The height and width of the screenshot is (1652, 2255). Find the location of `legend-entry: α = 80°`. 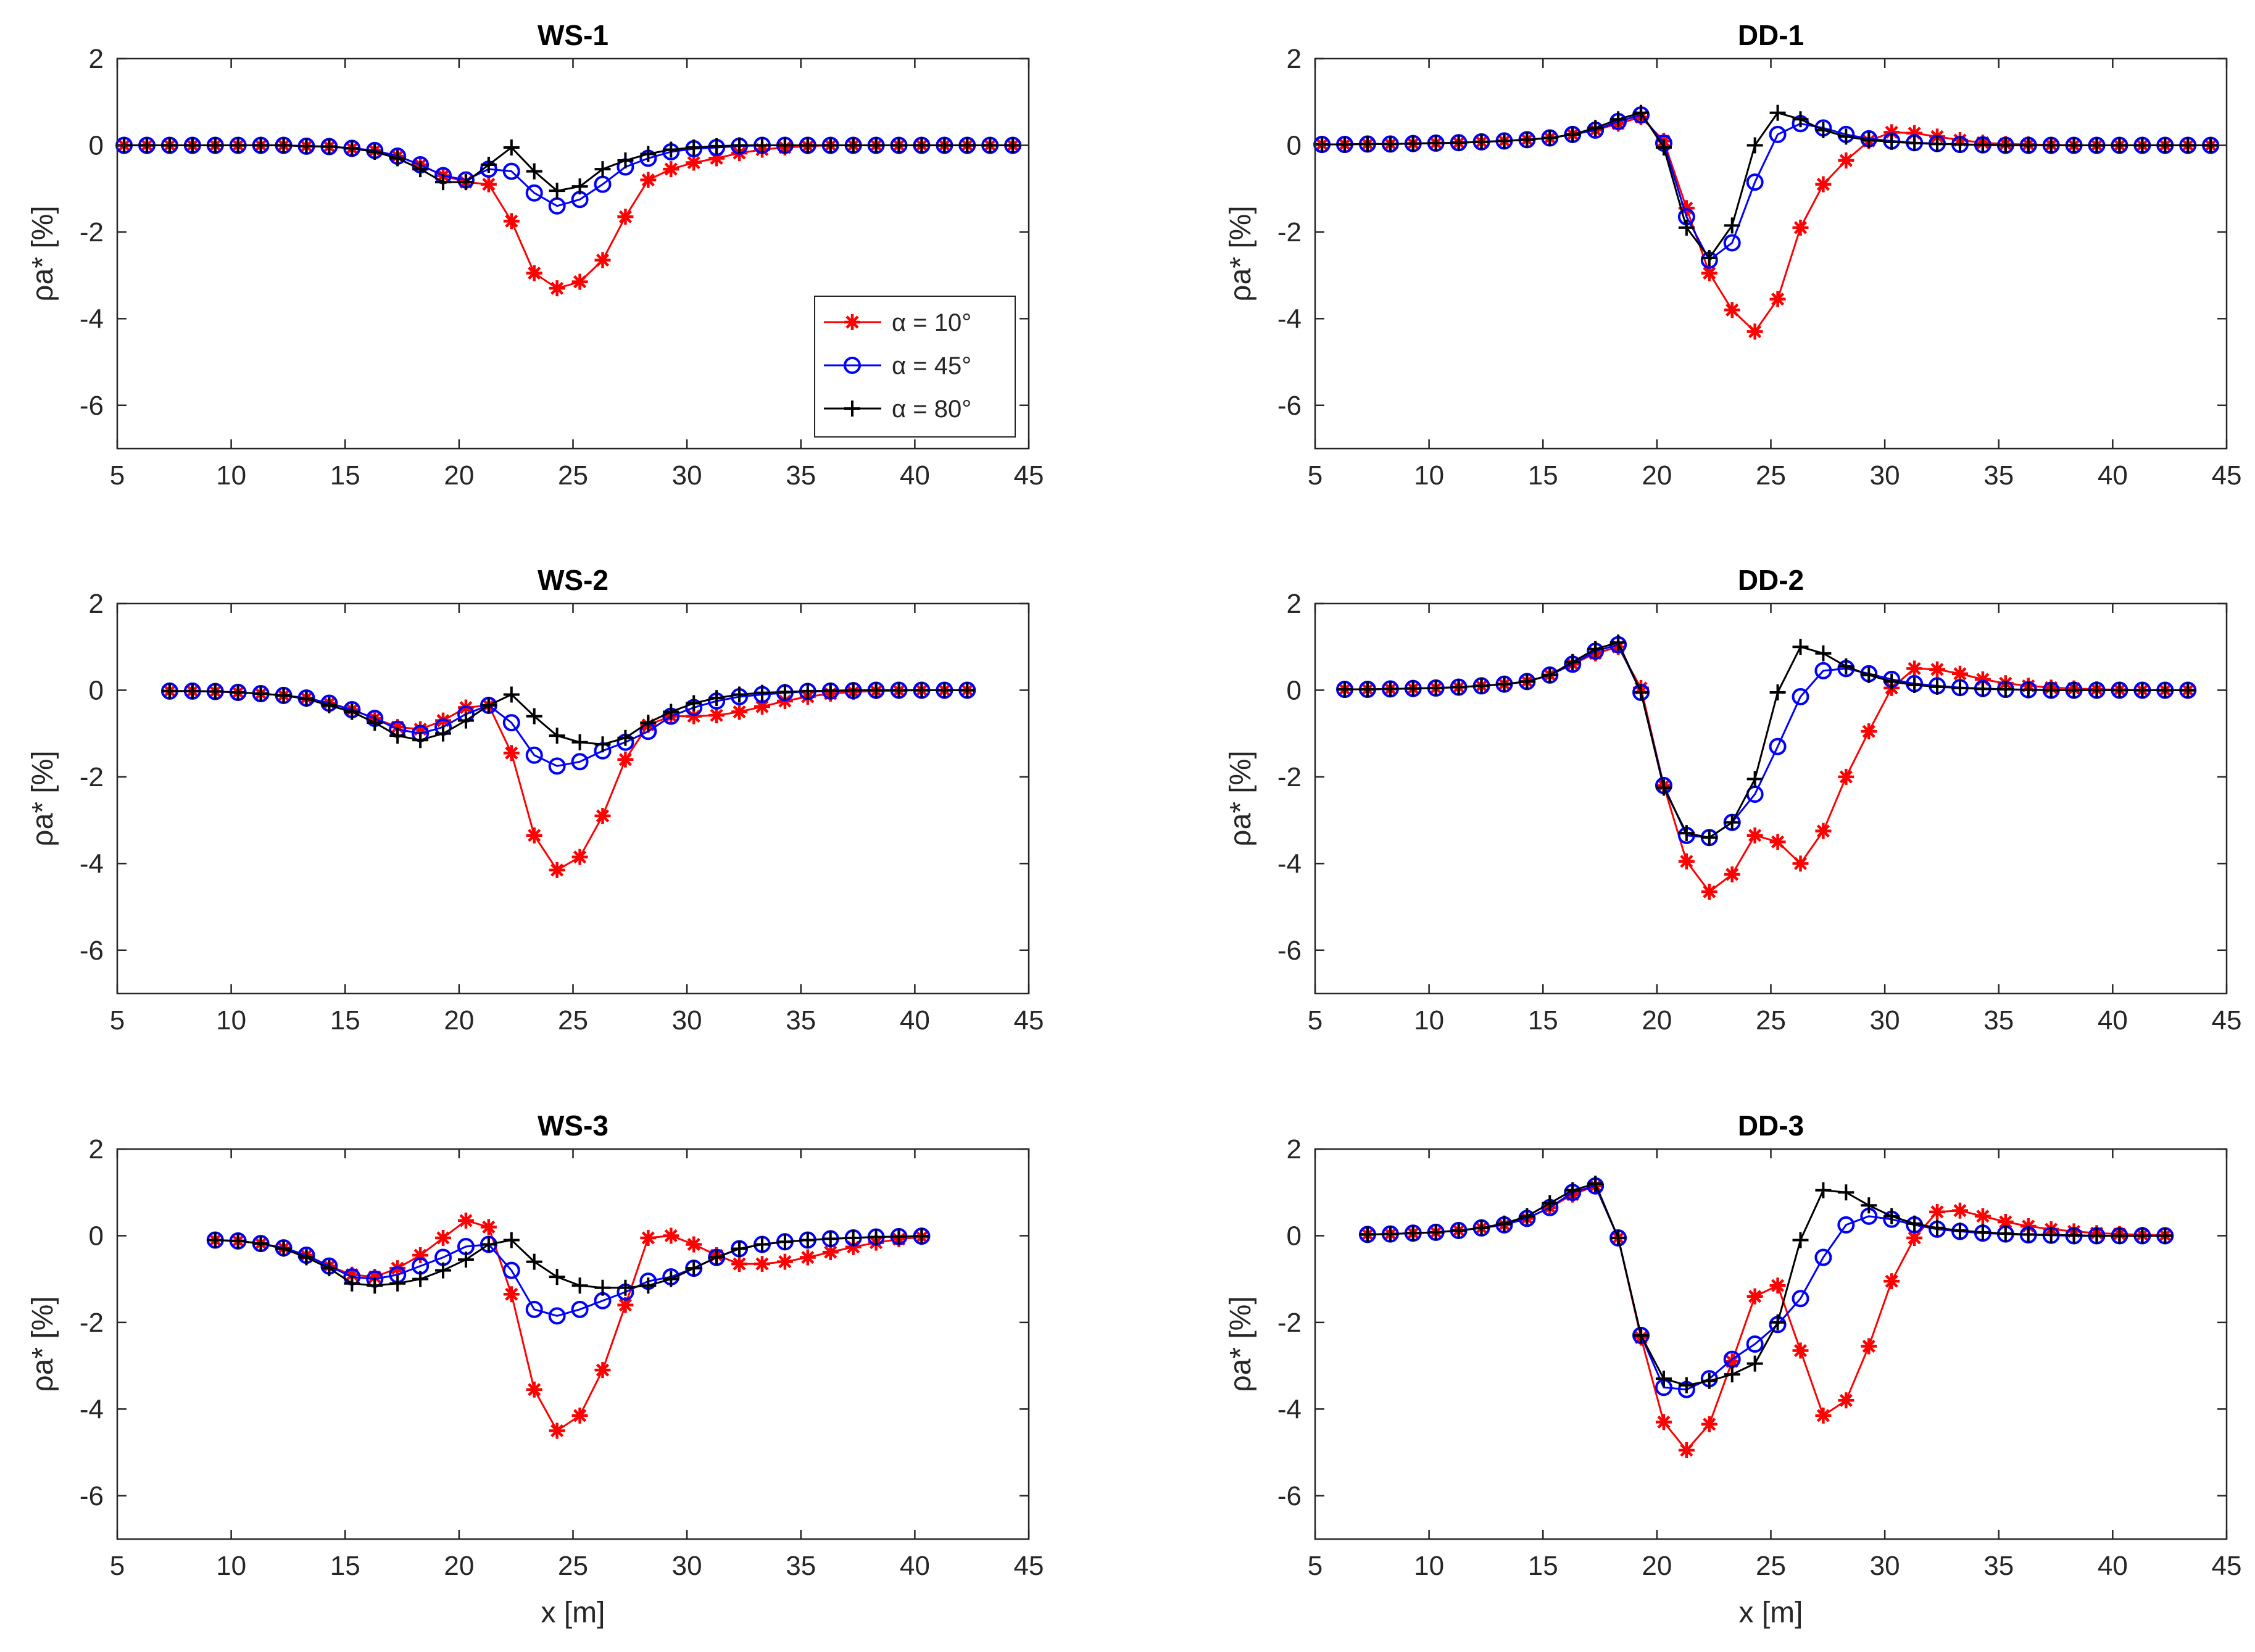

legend-entry: α = 80° is located at coordinates (897, 409).